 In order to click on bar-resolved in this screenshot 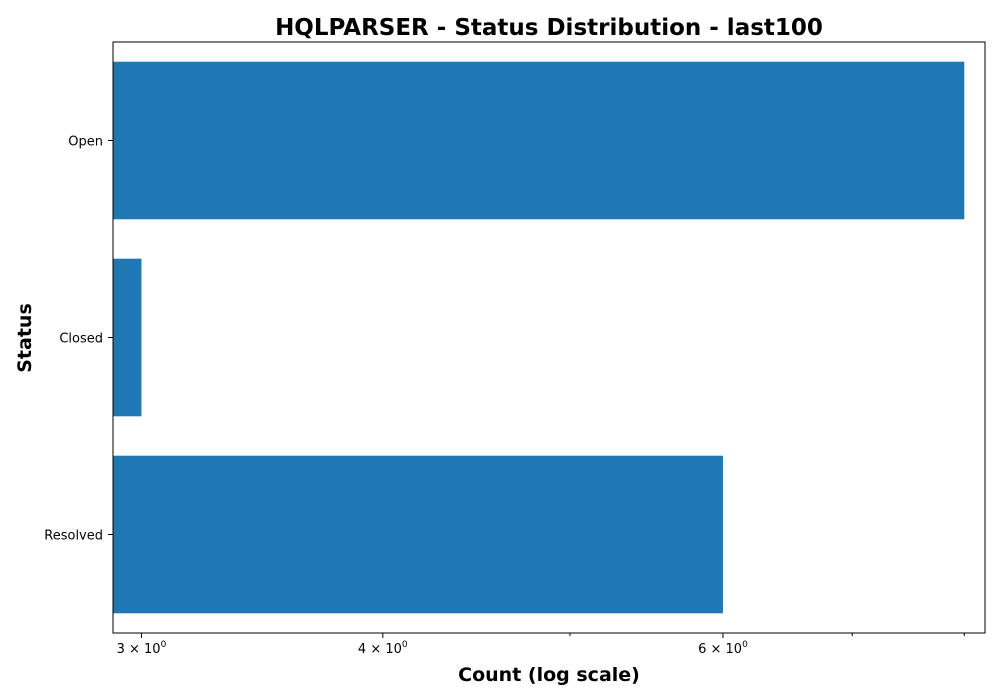, I will do `click(418, 534)`.